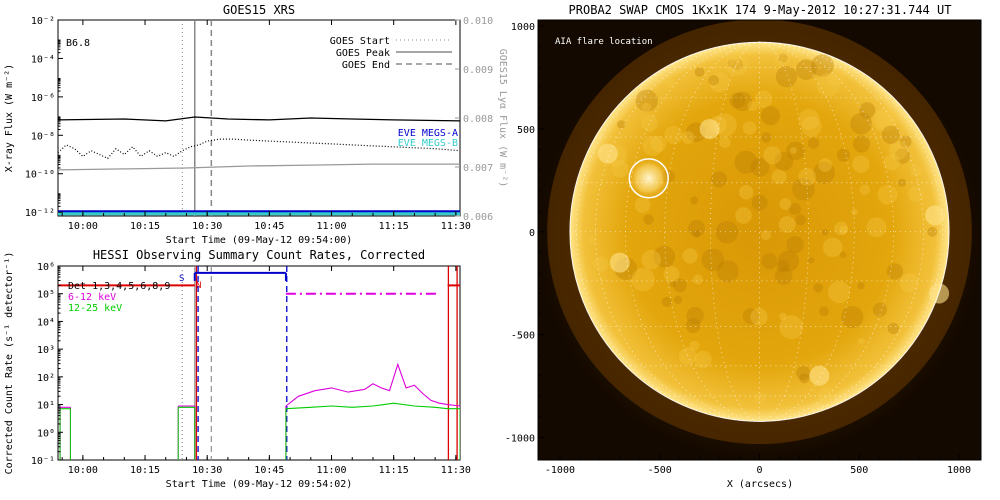  Describe the element at coordinates (478, 119) in the screenshot. I see `goes-y-right-tick-label: 0.008` at that location.